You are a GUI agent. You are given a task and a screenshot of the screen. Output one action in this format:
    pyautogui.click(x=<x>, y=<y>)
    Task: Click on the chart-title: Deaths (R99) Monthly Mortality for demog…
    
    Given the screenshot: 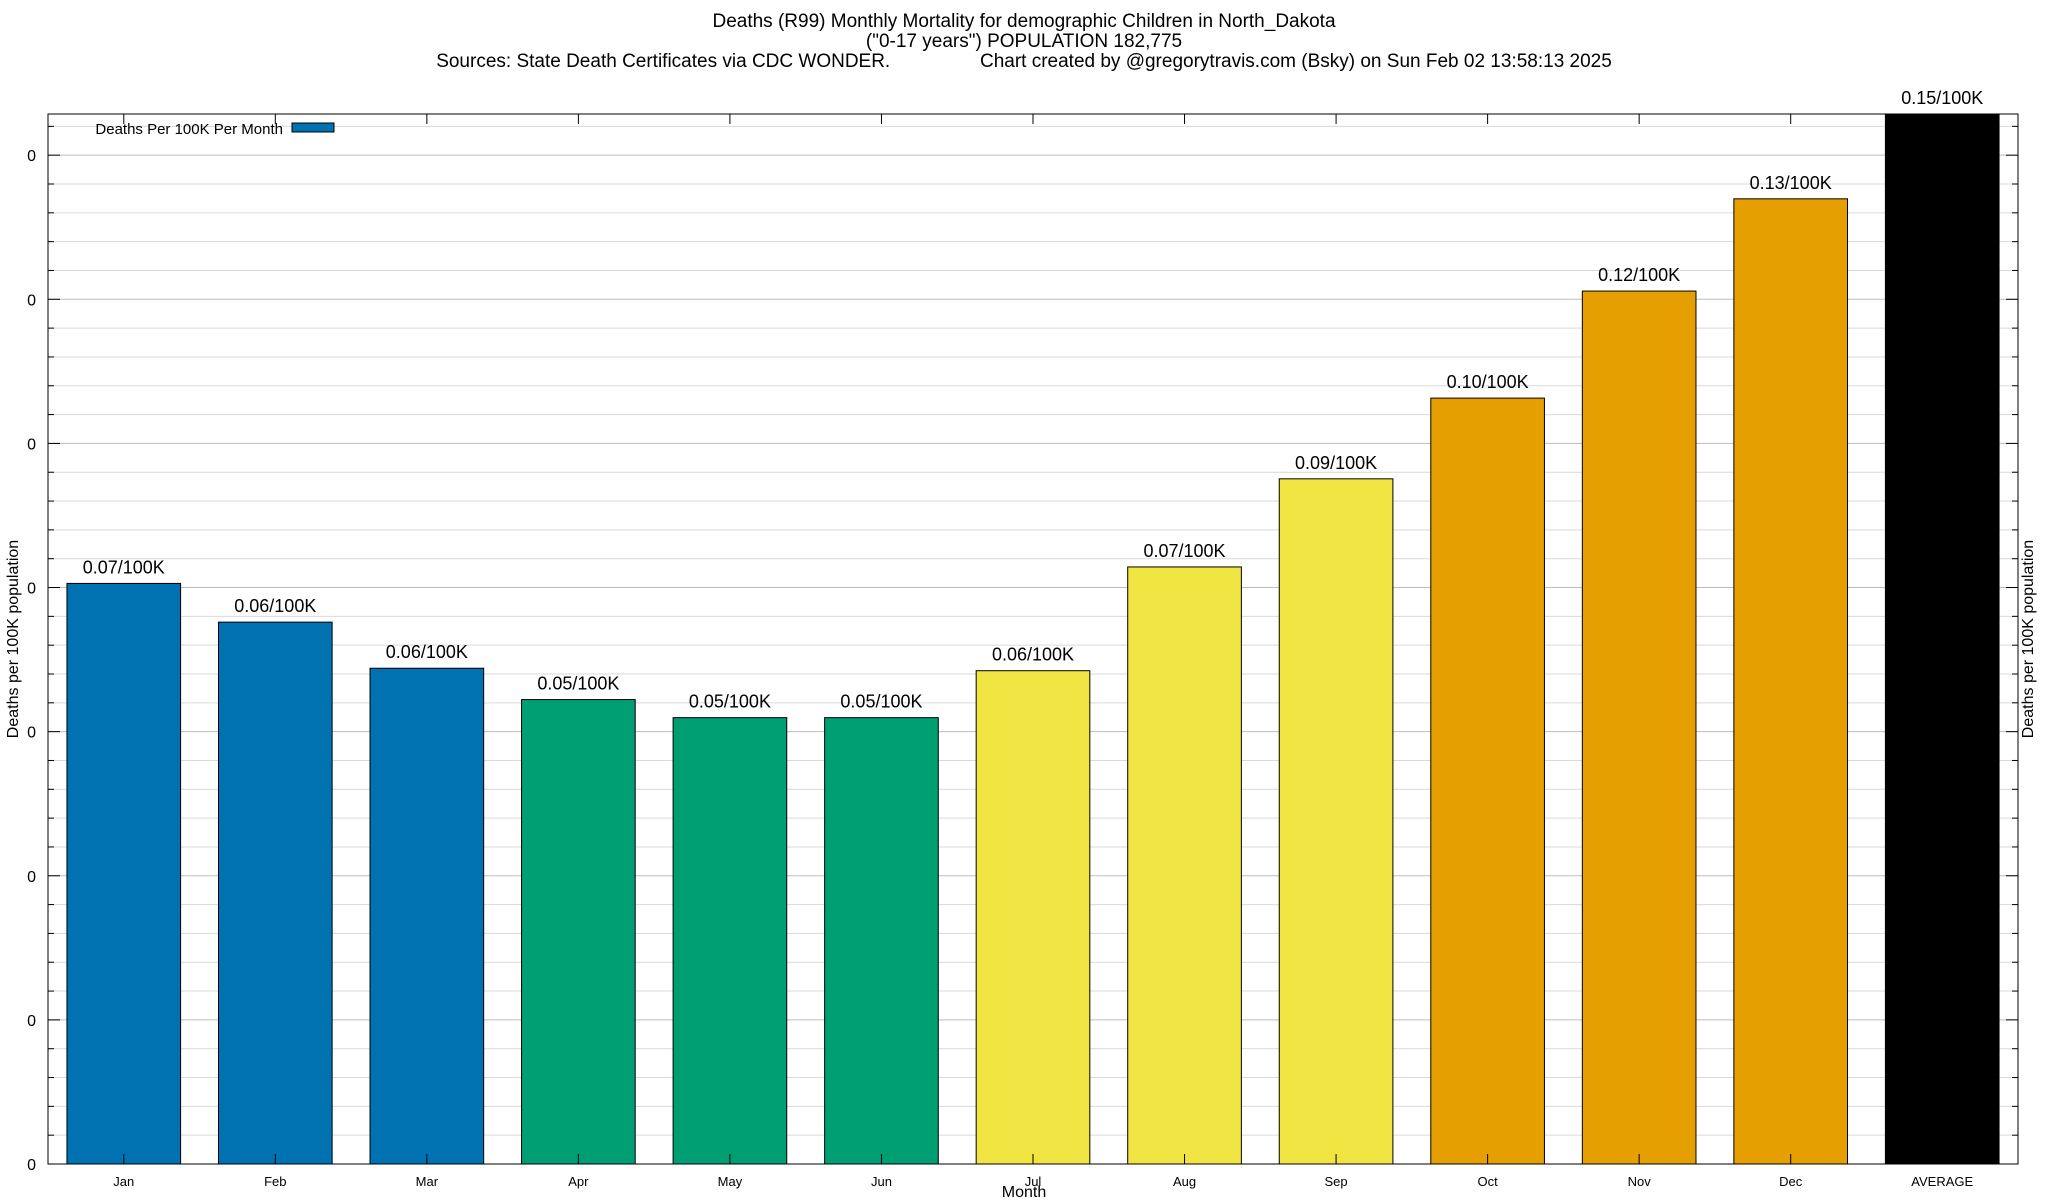 What is the action you would take?
    pyautogui.click(x=1024, y=21)
    